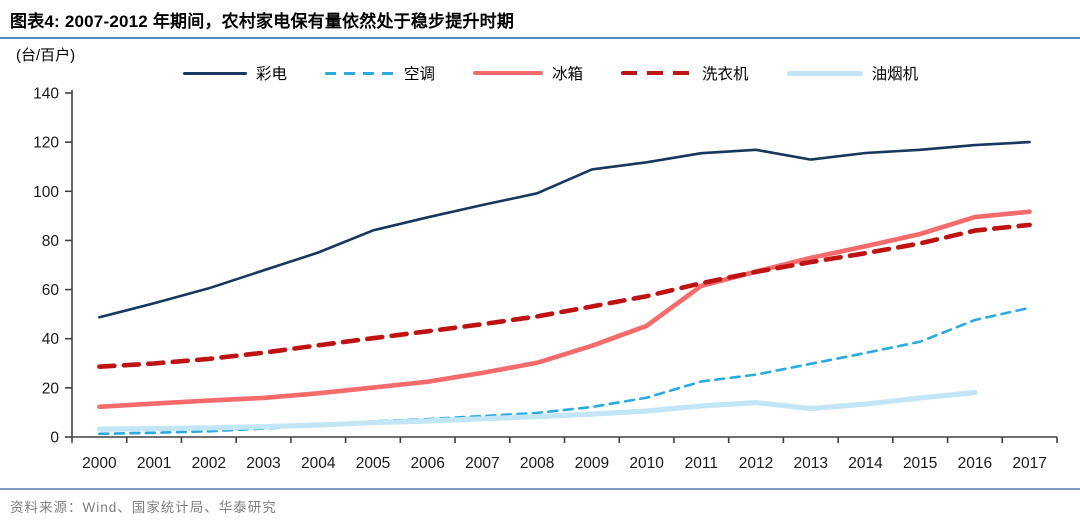 This screenshot has height=527, width=1080. What do you see at coordinates (725, 74) in the screenshot?
I see `legend-label-3: 洗衣机` at bounding box center [725, 74].